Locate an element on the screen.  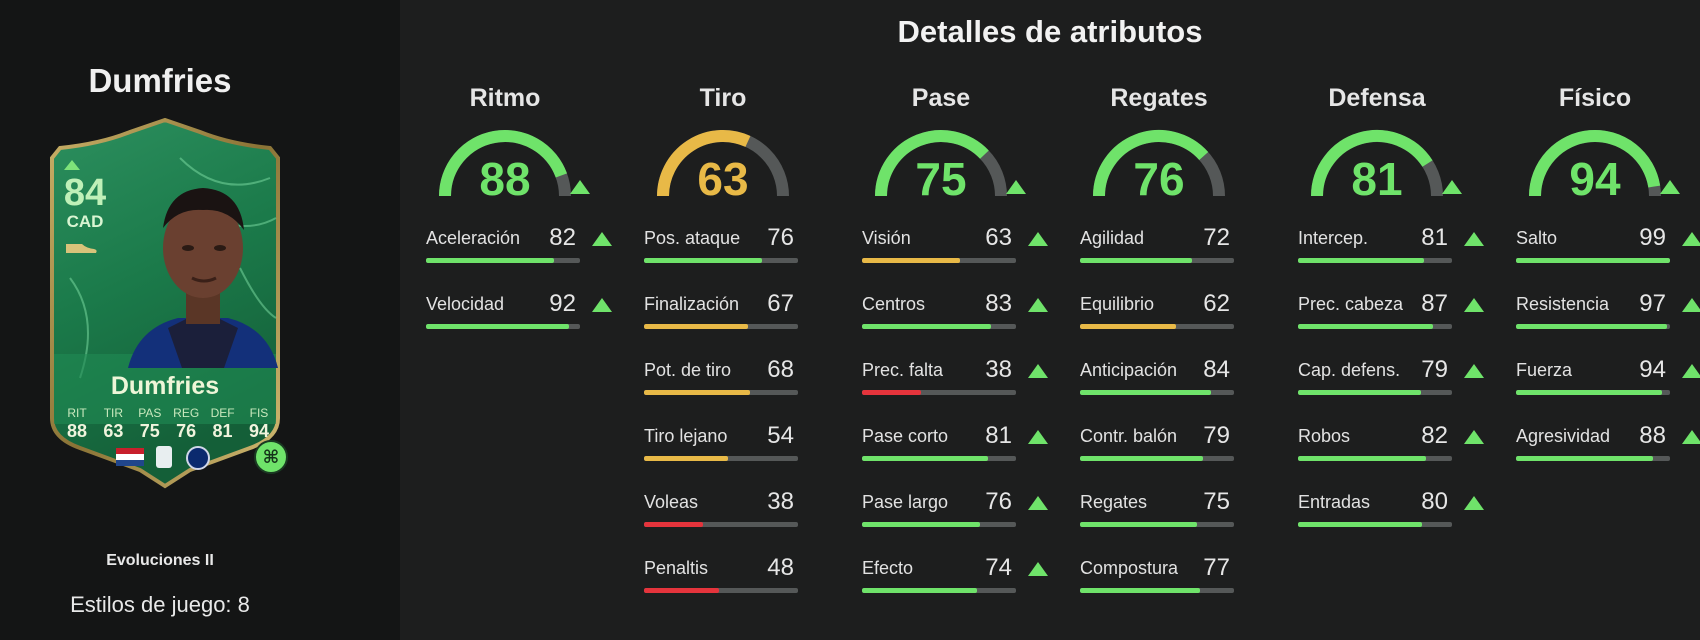
attribute-row: Pase corto 81 is located at coordinates (962, 444).